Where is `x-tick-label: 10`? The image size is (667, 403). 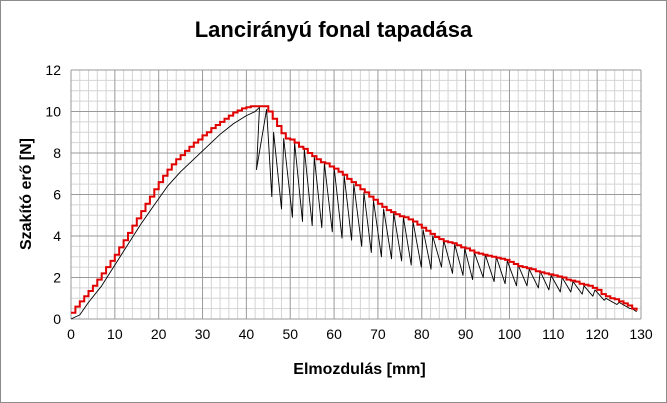 x-tick-label: 10 is located at coordinates (115, 334).